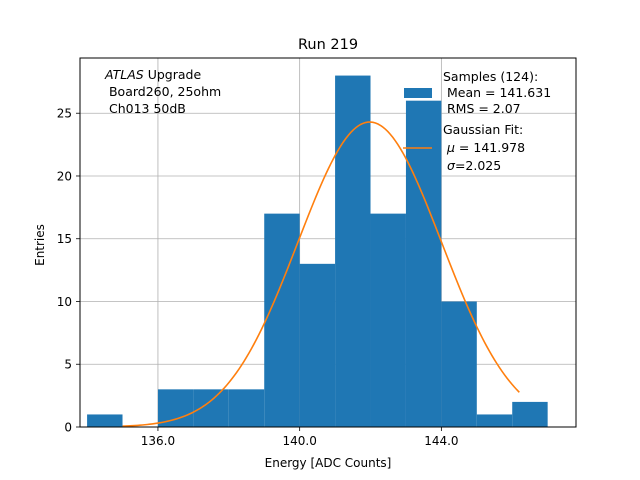 The height and width of the screenshot is (480, 640). I want to click on legend-samples-mean: Mean = 141.631, so click(497, 92).